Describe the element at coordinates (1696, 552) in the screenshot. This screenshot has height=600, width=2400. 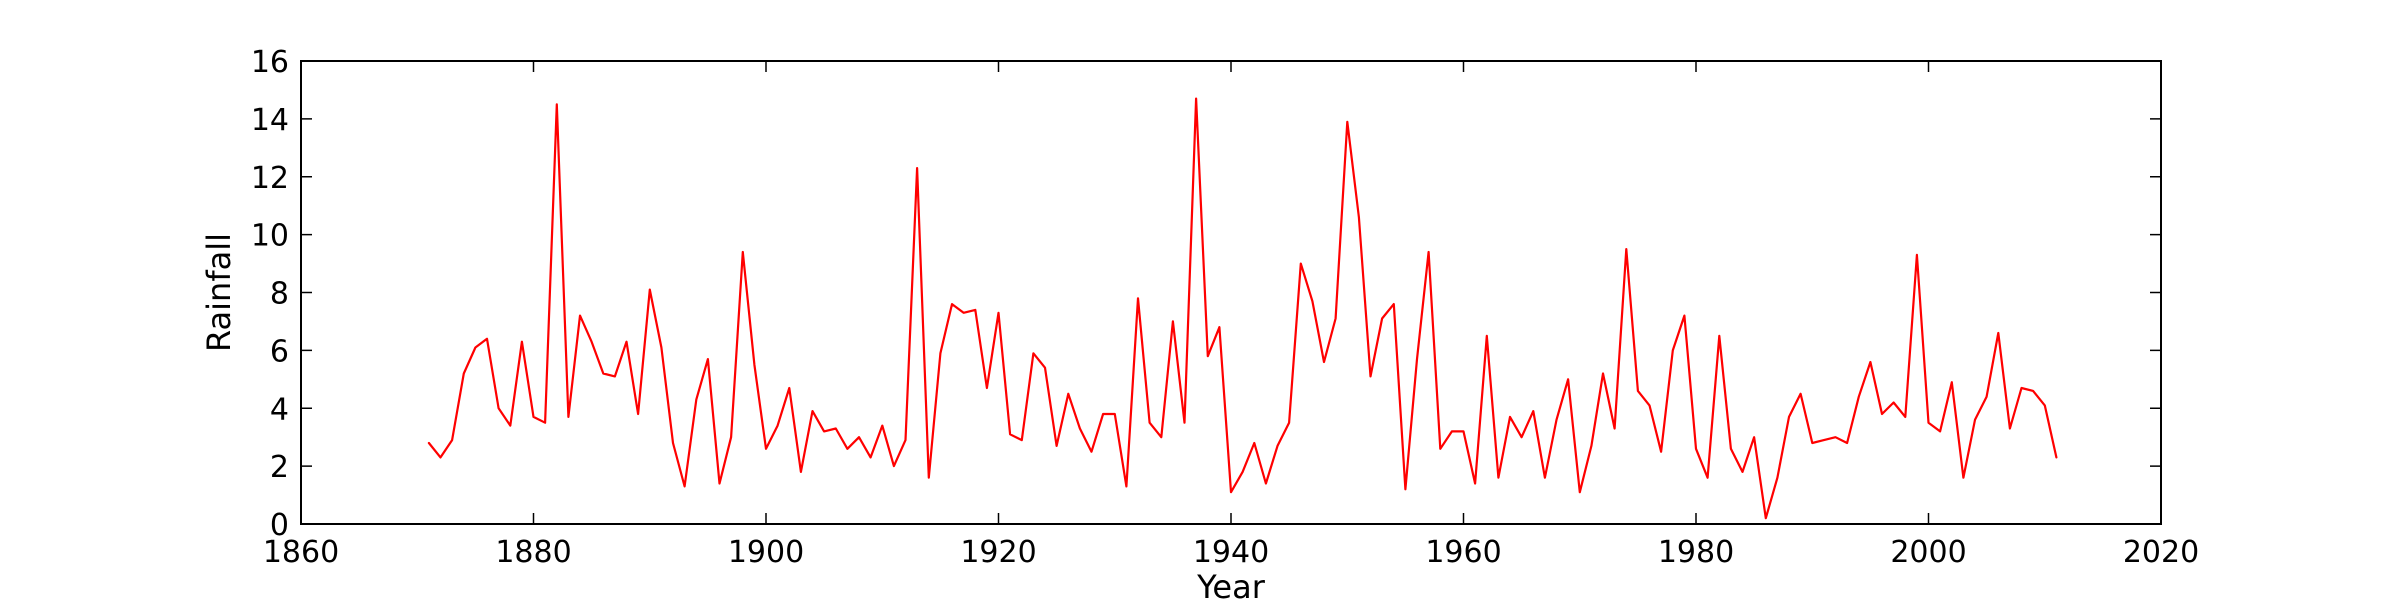
I see `x-tick-label: 1980` at that location.